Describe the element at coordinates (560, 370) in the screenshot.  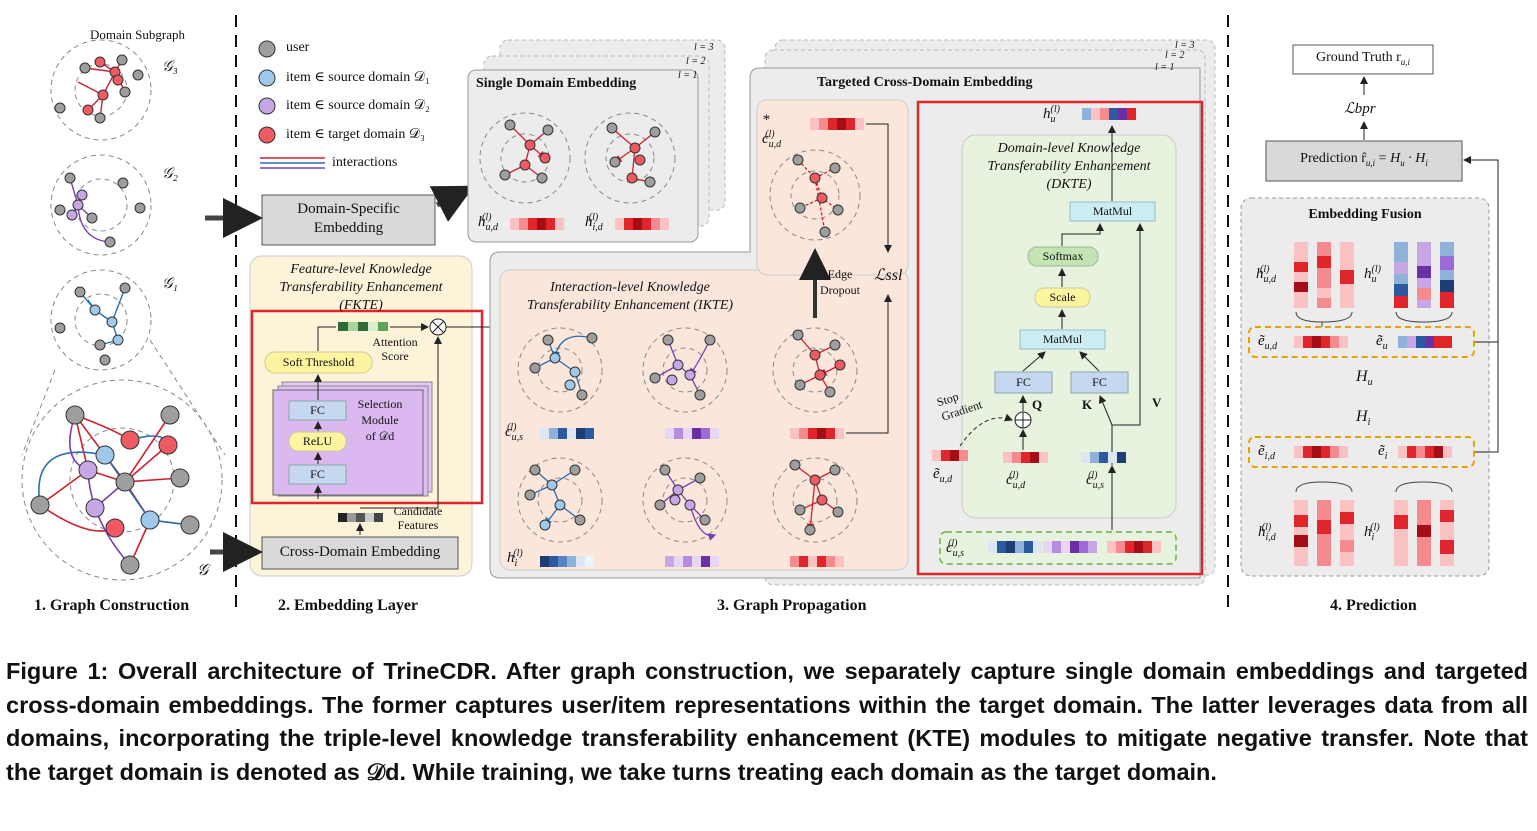
I see `ikte-graph-s1-u` at that location.